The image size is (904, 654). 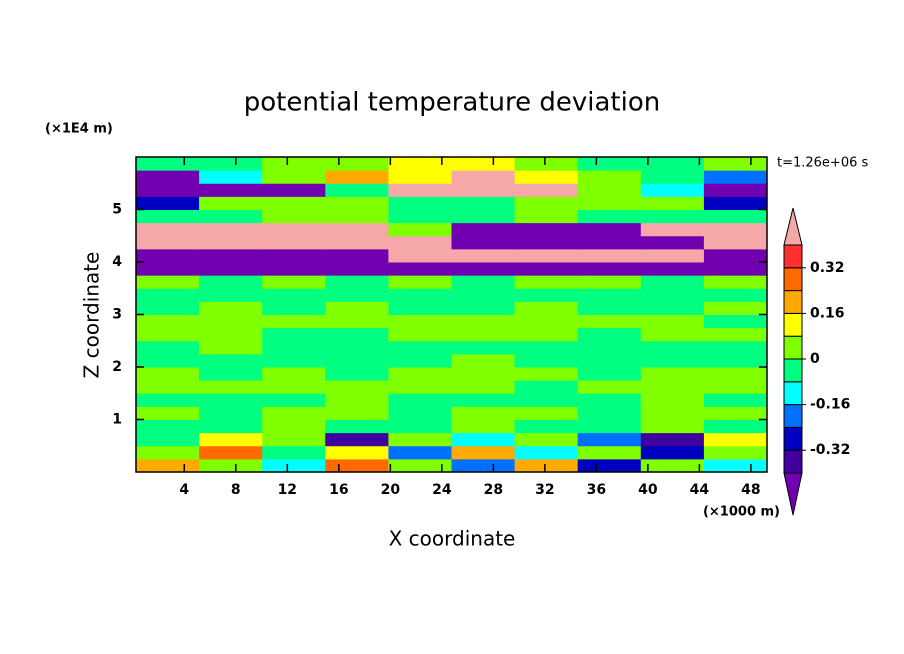 I want to click on y-tick-label: 1, so click(x=117, y=420).